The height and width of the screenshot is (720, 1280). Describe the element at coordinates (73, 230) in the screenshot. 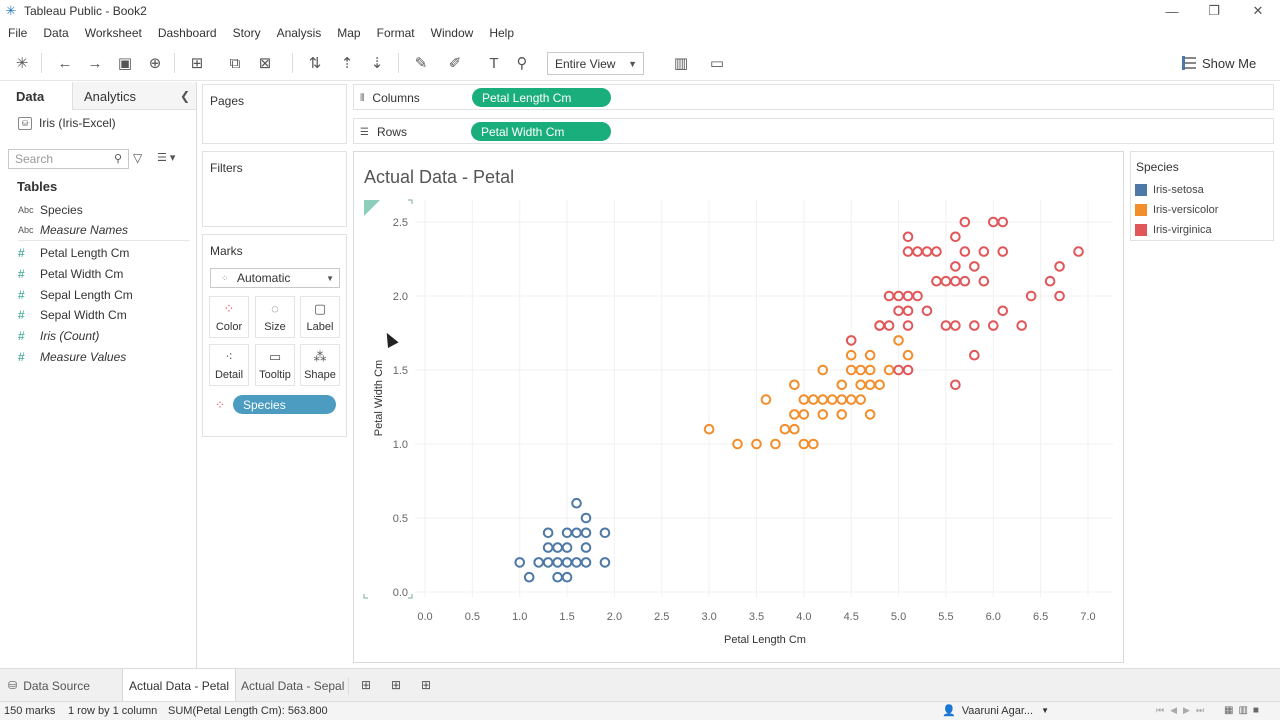

I see `field-measure-names: Abc Measure Names` at that location.